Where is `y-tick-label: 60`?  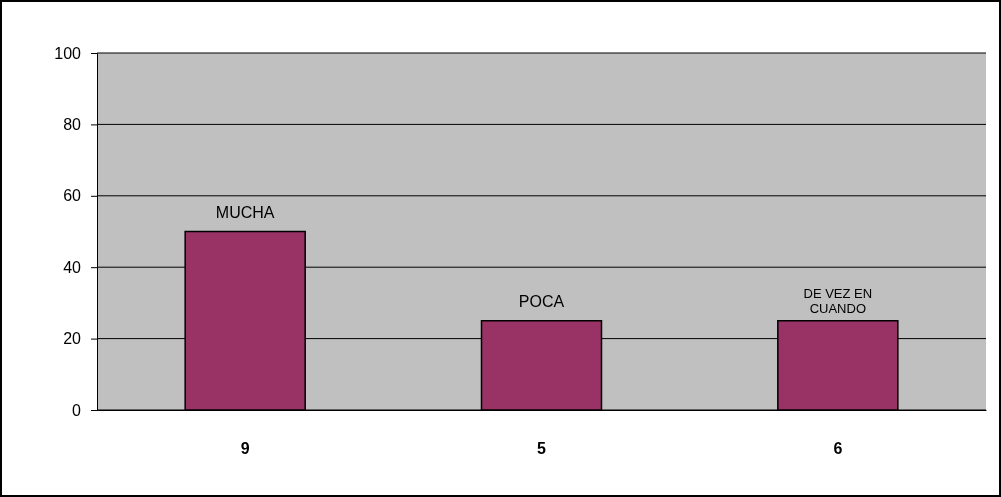
y-tick-label: 60 is located at coordinates (72, 196).